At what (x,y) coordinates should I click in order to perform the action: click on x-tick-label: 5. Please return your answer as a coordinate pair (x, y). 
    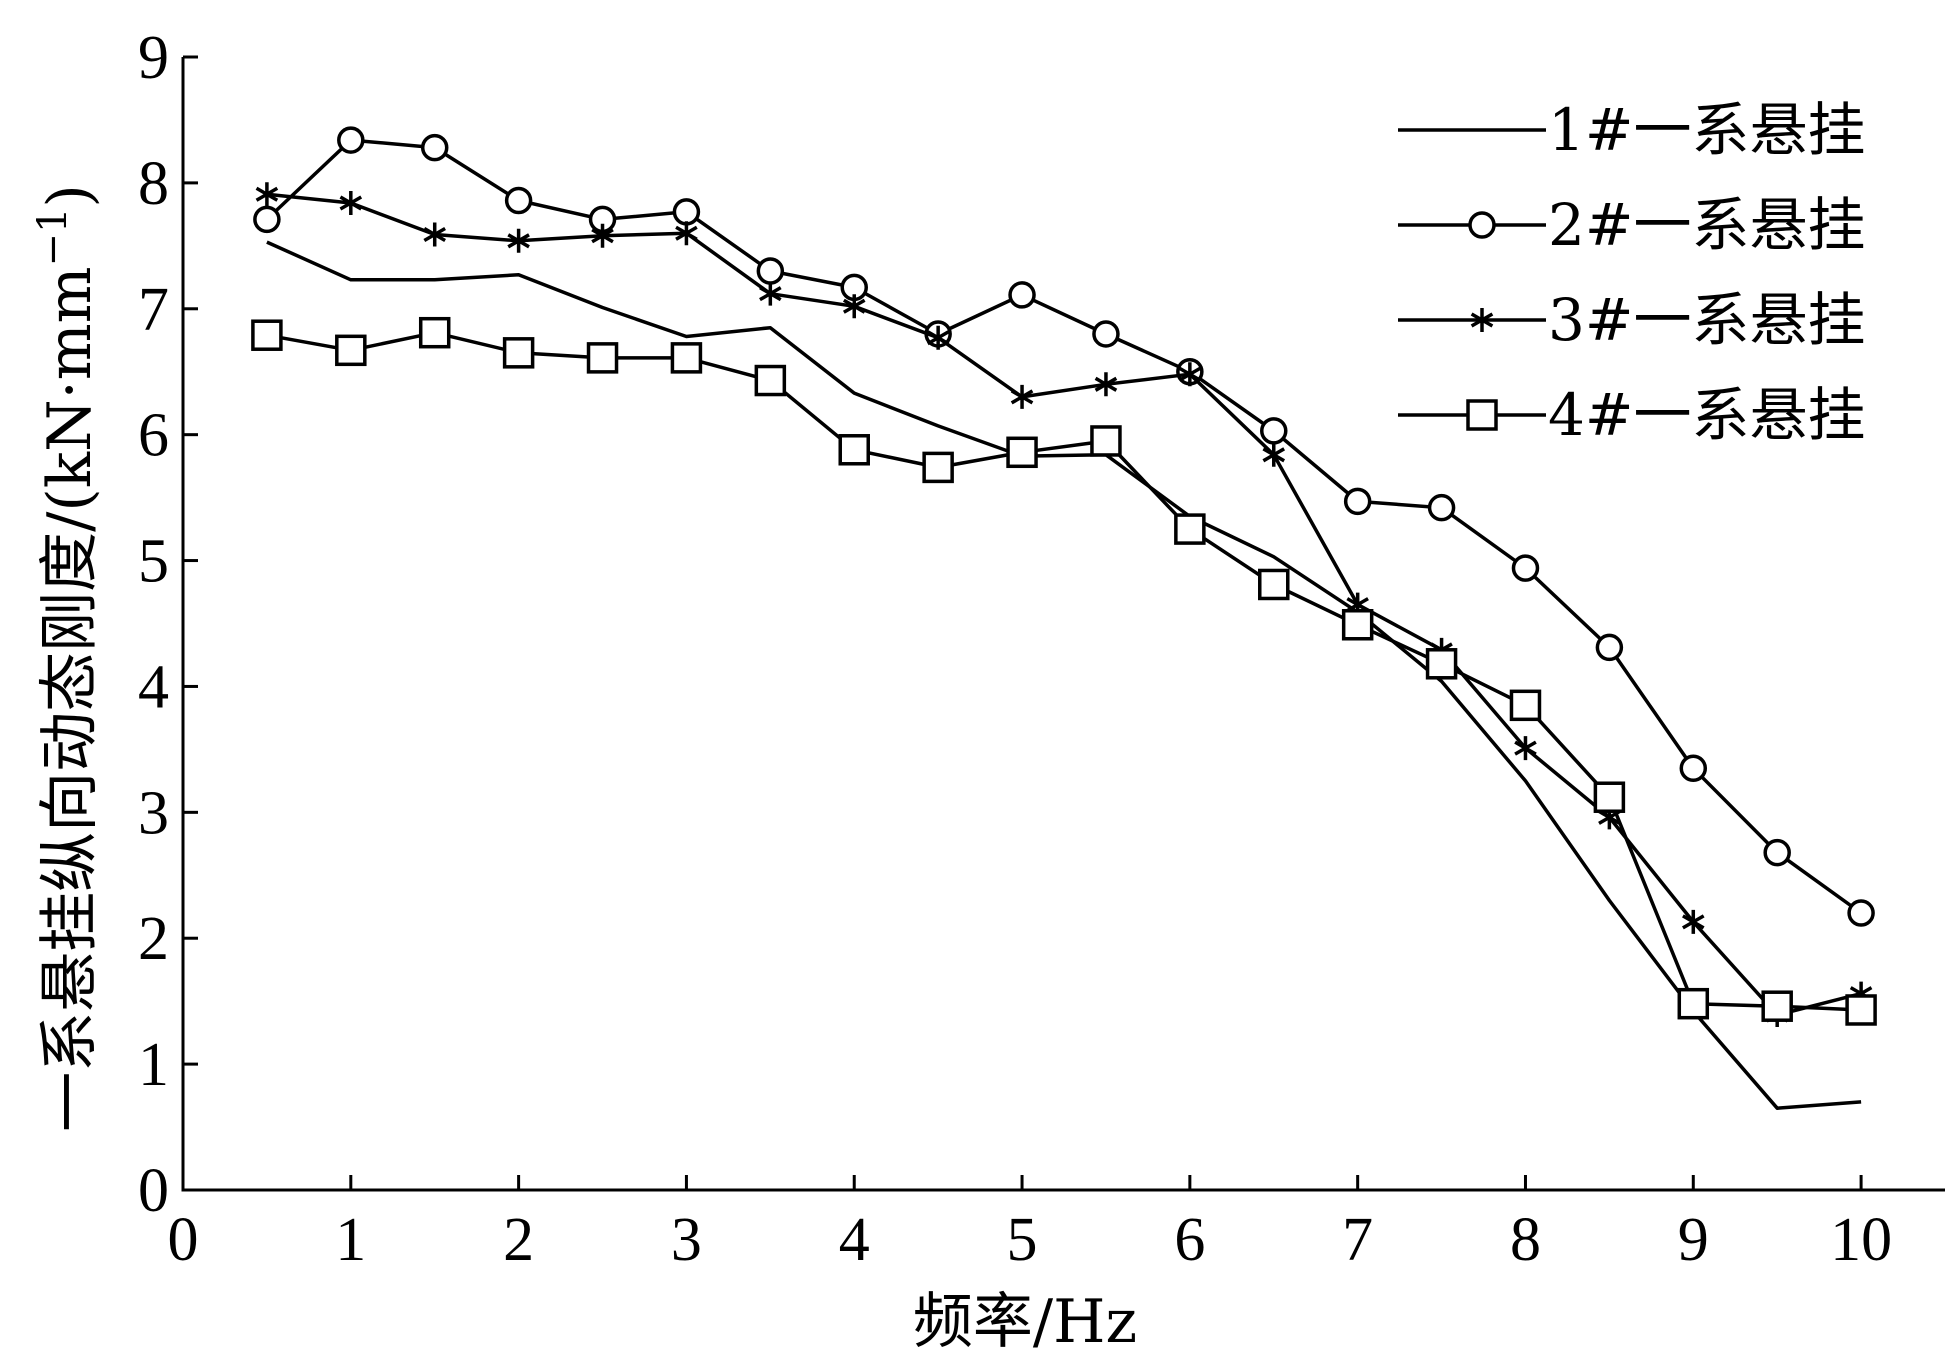
    Looking at the image, I should click on (1022, 1240).